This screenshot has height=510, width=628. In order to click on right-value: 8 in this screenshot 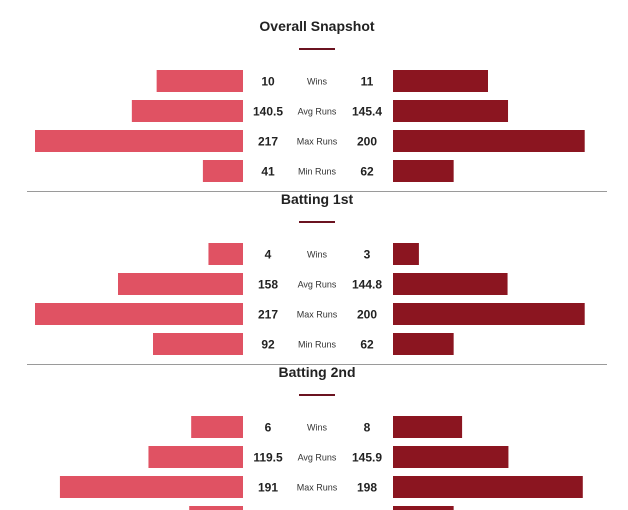, I will do `click(367, 428)`.